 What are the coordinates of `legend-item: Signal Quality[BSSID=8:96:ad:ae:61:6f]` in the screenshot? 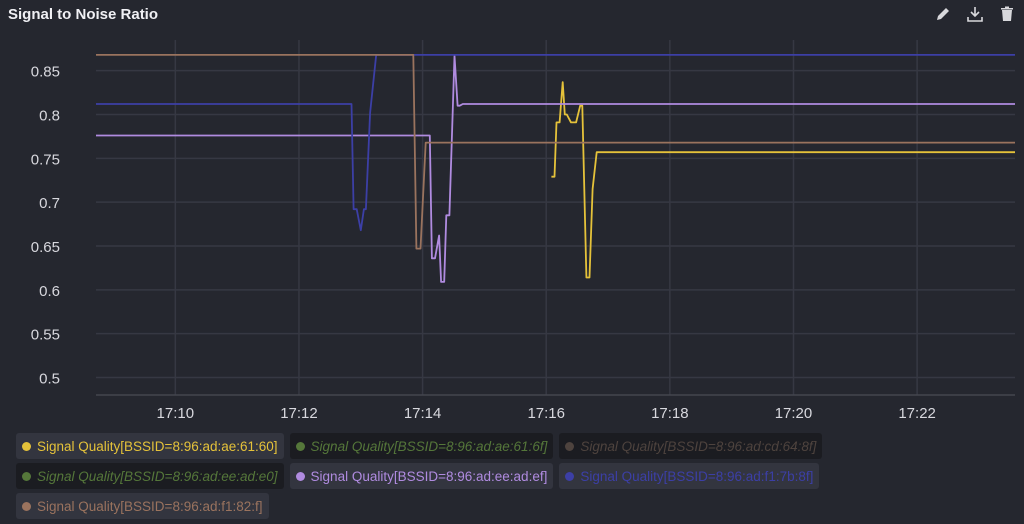 It's located at (421, 446).